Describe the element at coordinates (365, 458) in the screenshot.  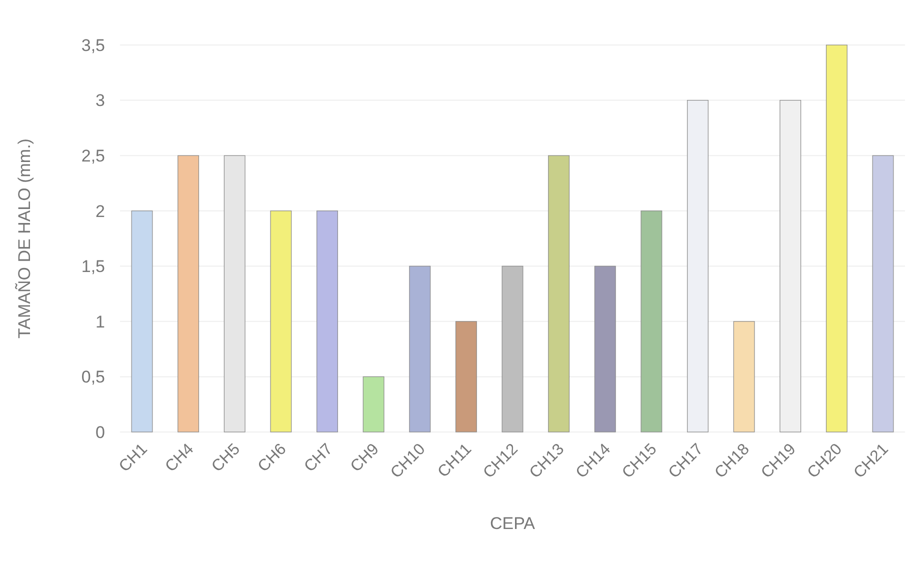
I see `x-tick-label: CH9` at that location.